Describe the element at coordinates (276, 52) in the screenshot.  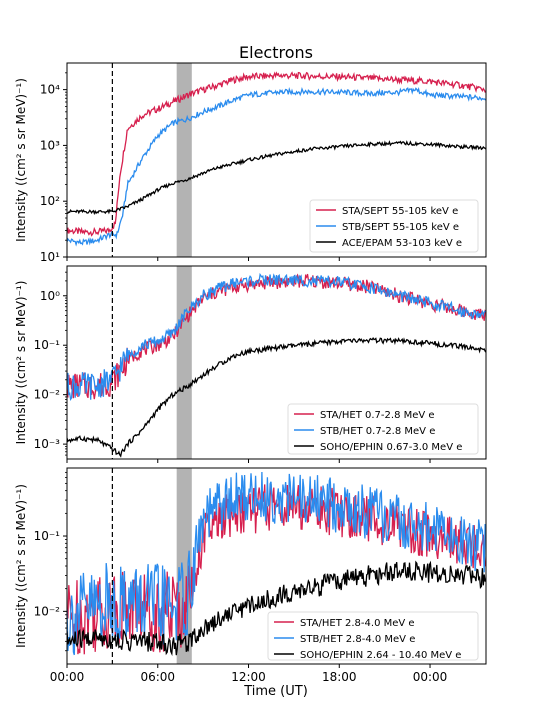
I see `figure-title: Electrons` at that location.